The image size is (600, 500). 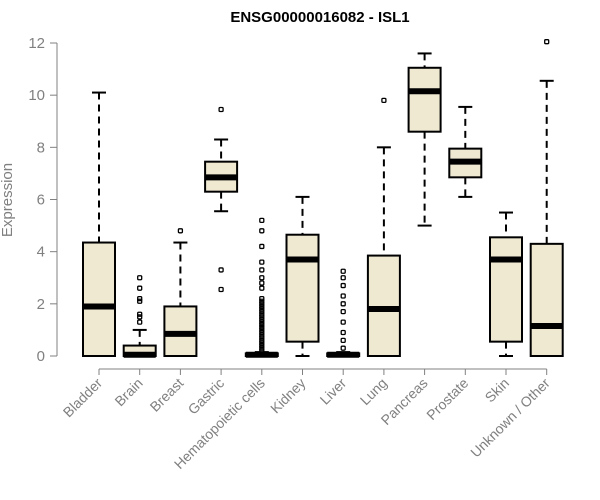 What do you see at coordinates (36, 43) in the screenshot?
I see `y-tick-label: 12` at bounding box center [36, 43].